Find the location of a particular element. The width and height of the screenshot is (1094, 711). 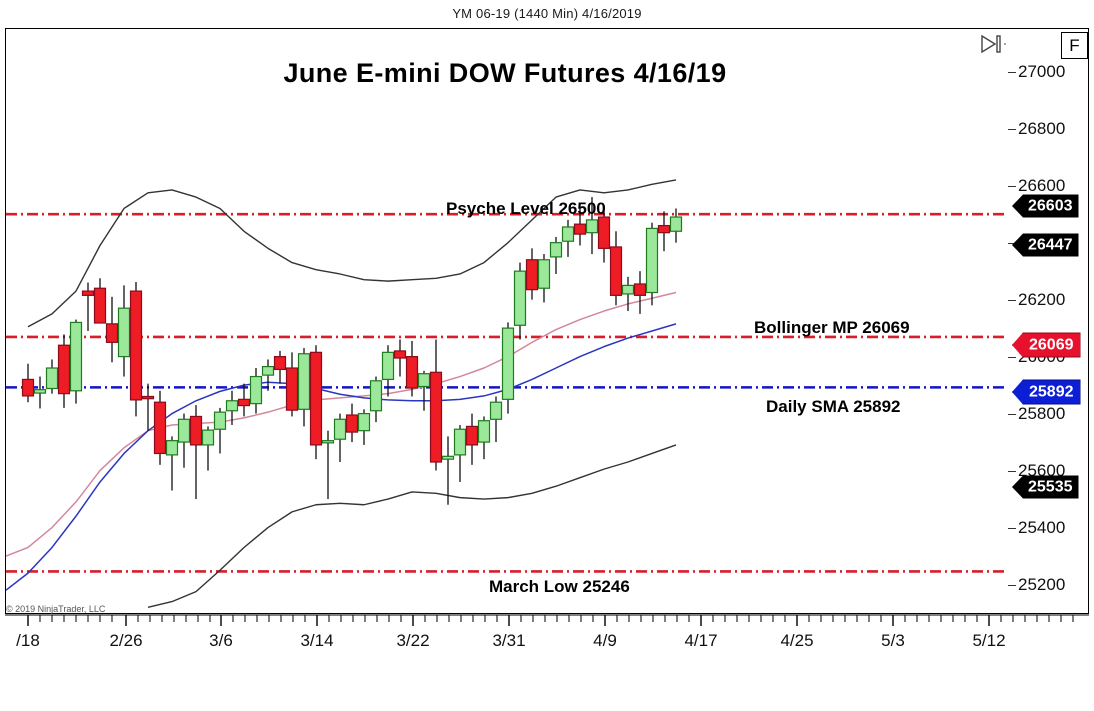

date-tick-label: /18 is located at coordinates (28, 640).